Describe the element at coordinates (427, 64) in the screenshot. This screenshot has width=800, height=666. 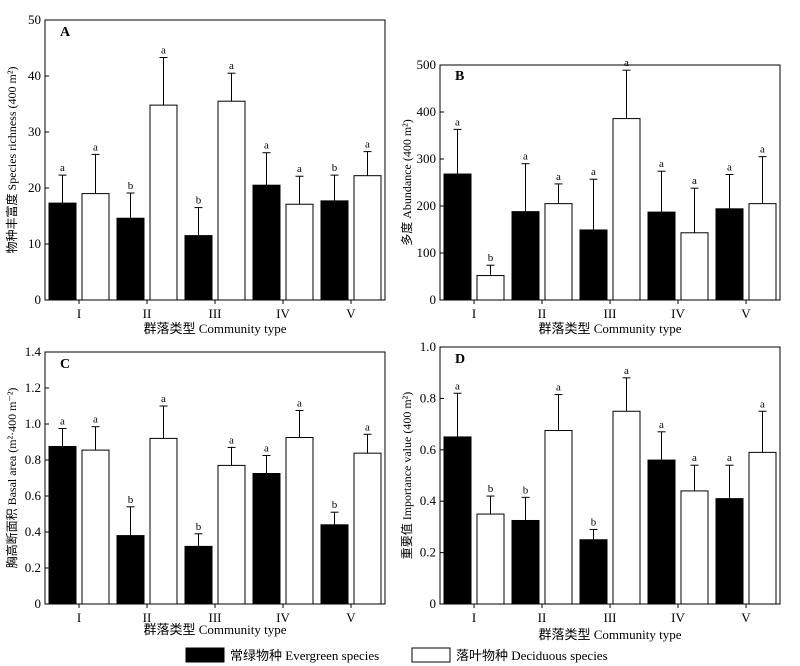
I see `y-tick-label: 500` at that location.